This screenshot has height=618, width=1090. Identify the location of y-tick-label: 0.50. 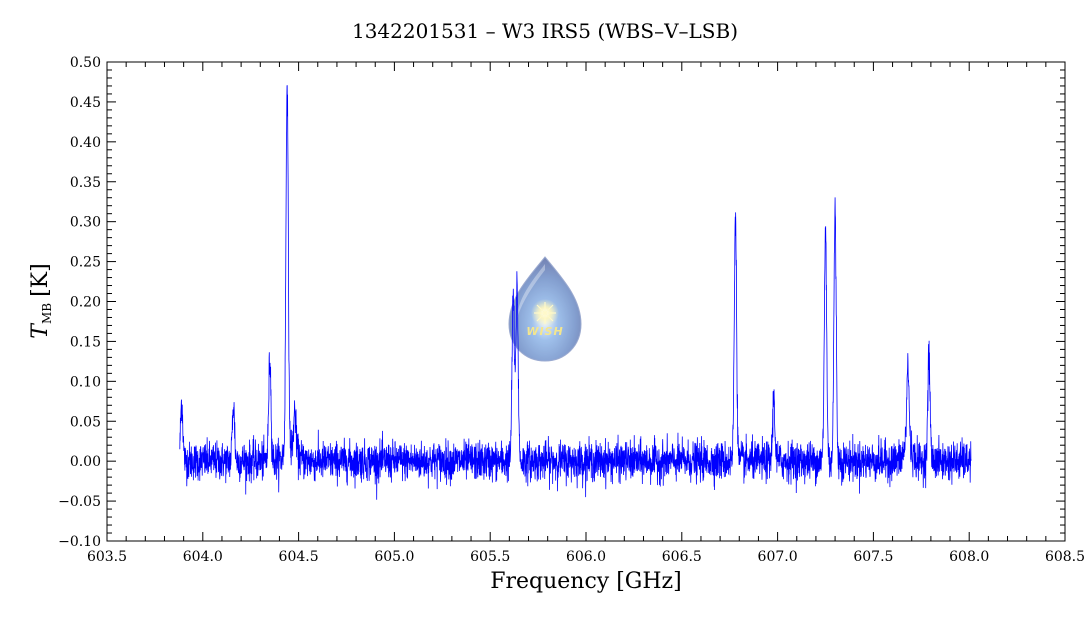
(85, 63).